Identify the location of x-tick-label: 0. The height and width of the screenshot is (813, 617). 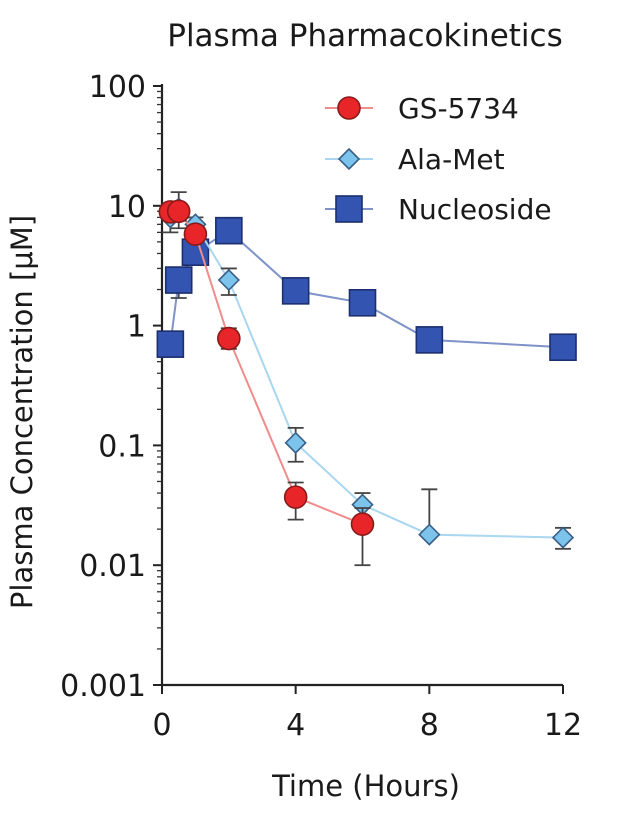
(161, 725).